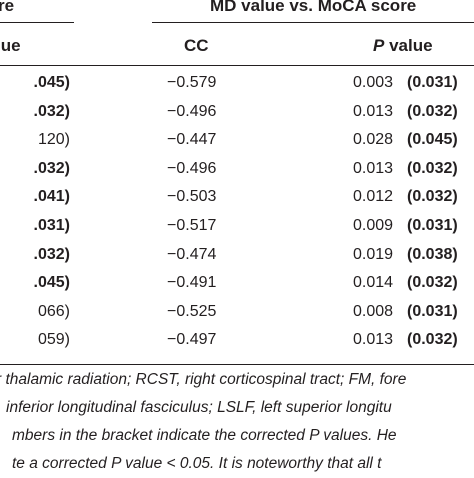 The image size is (474, 478). What do you see at coordinates (192, 311) in the screenshot?
I see `cc-cell: −0.525` at bounding box center [192, 311].